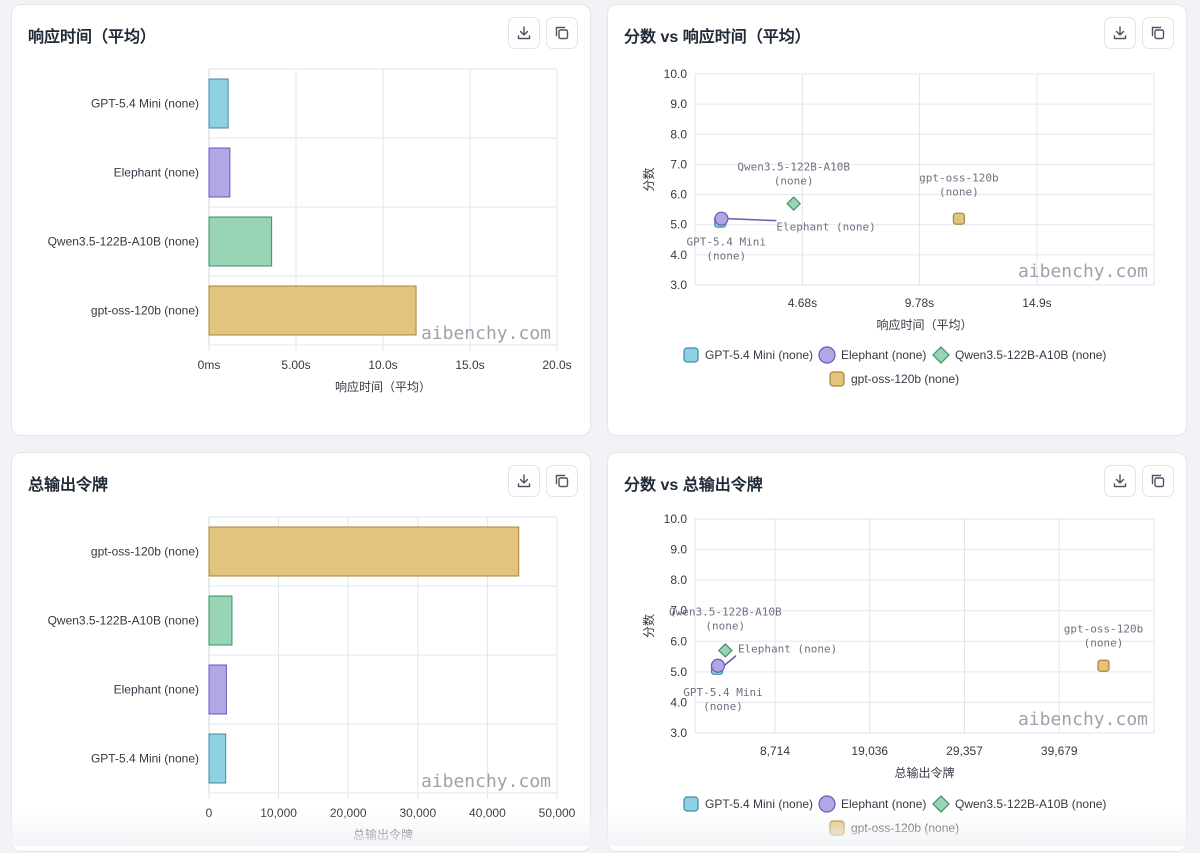  I want to click on x-tick-label: 10.0s, so click(382, 365).